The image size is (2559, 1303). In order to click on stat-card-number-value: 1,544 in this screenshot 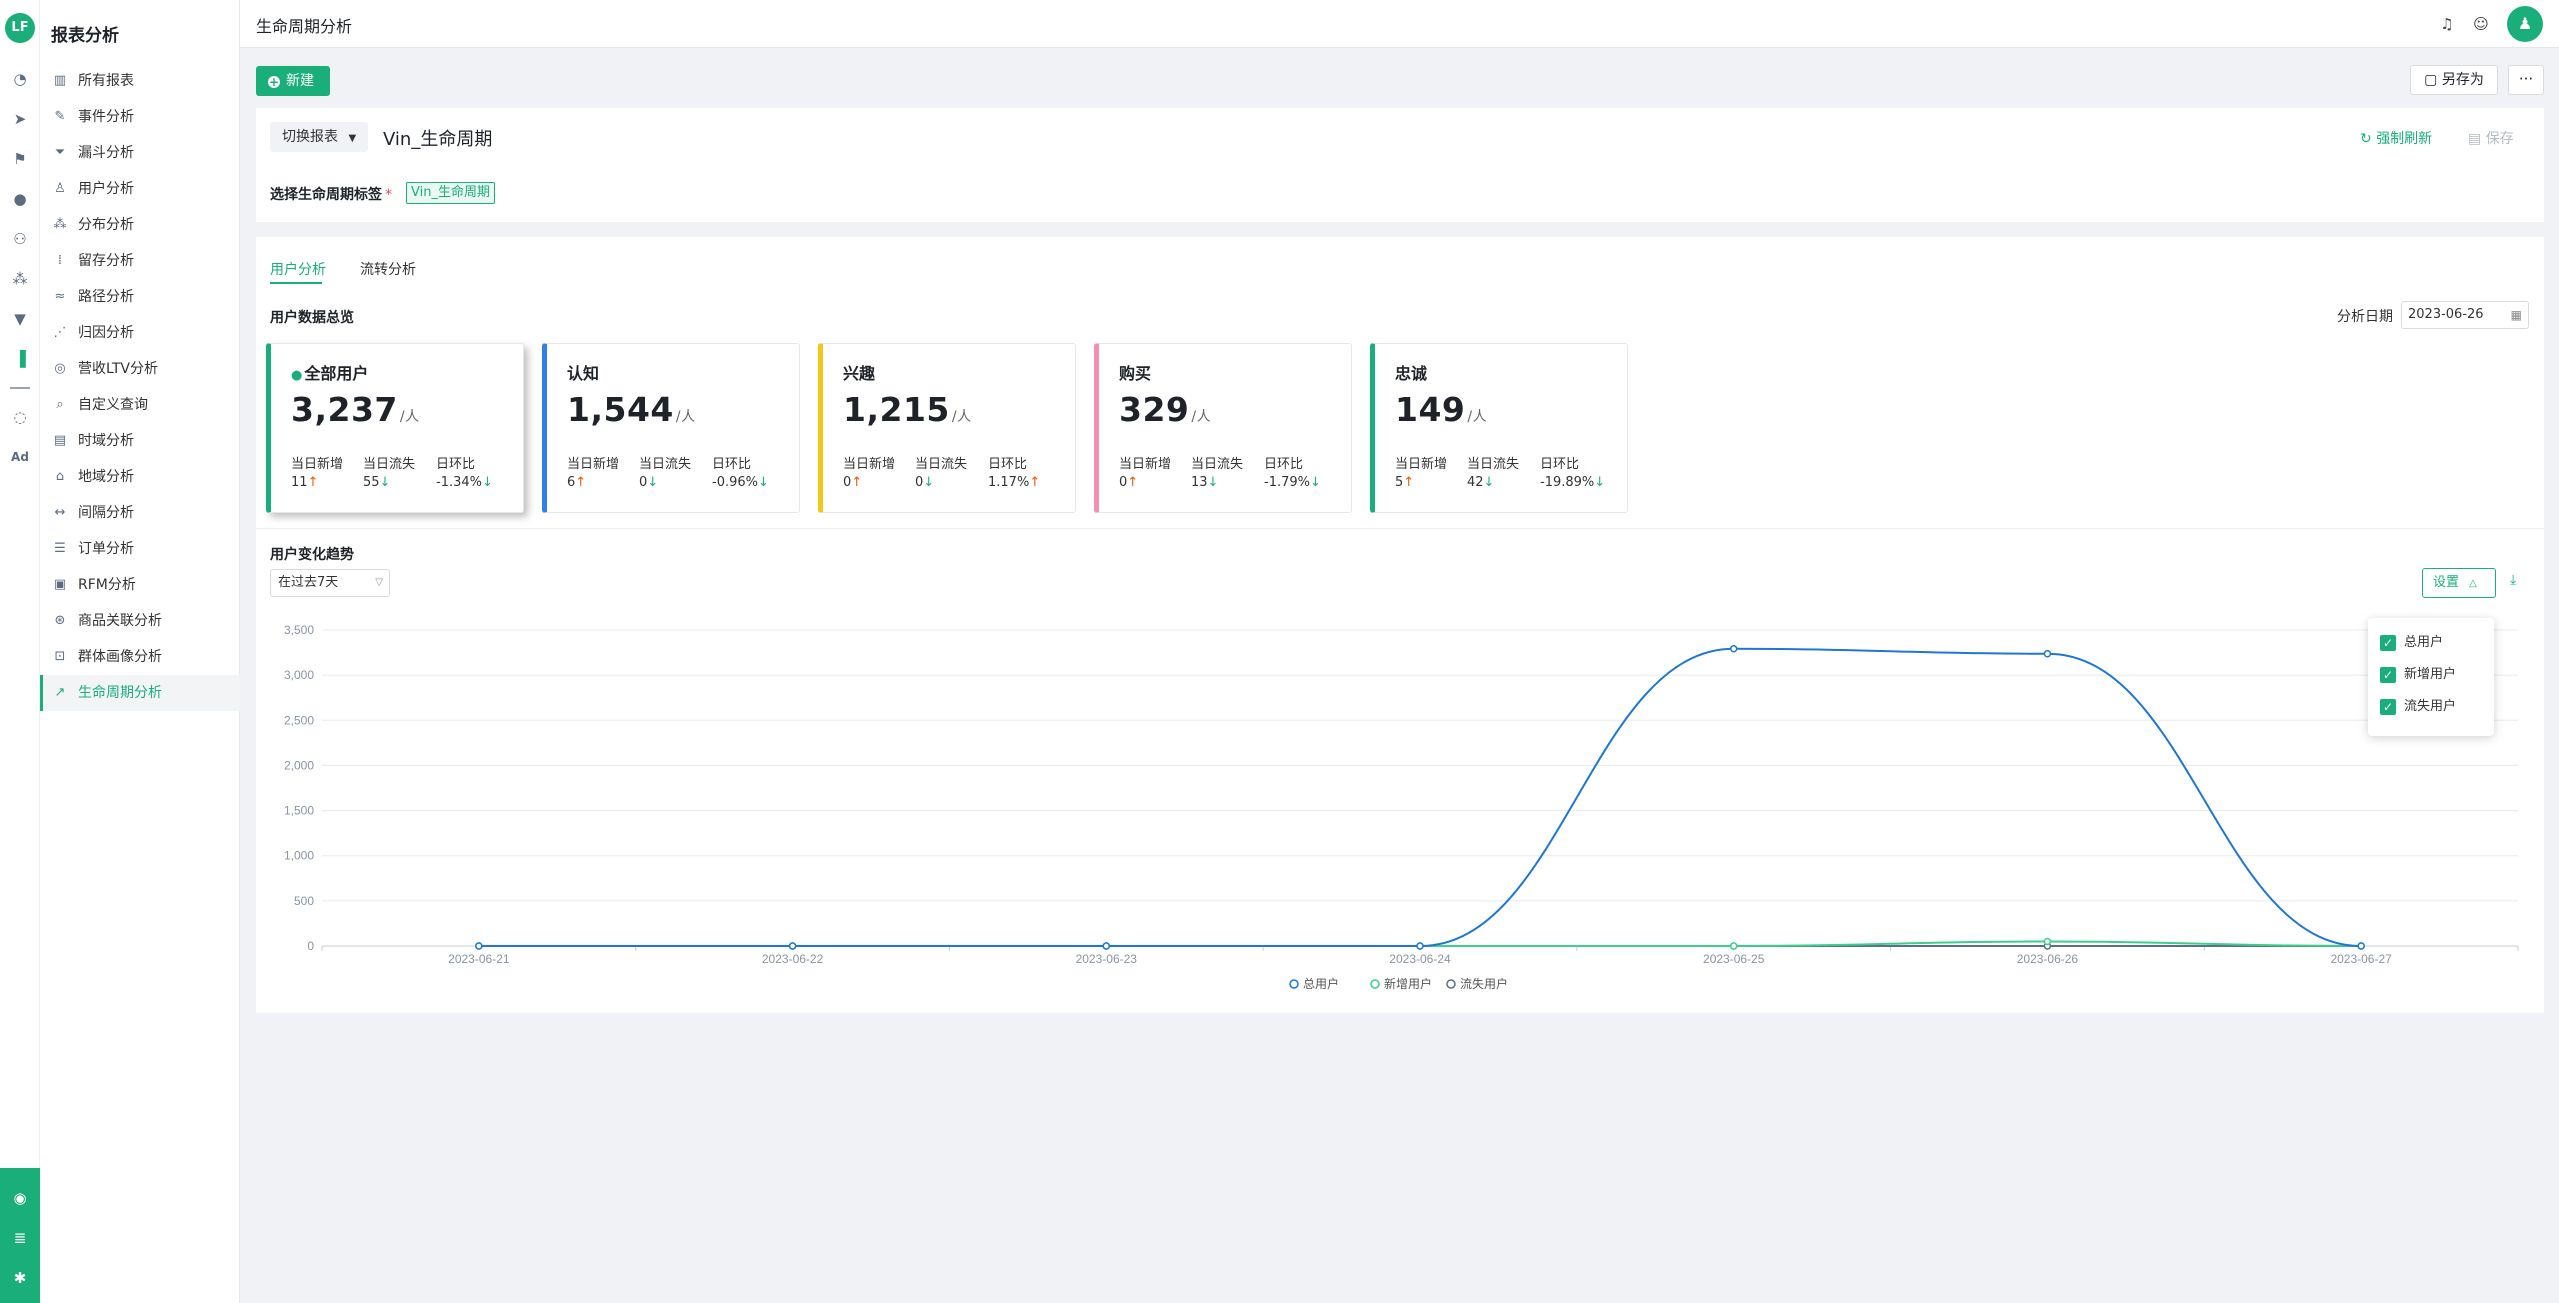, I will do `click(620, 409)`.